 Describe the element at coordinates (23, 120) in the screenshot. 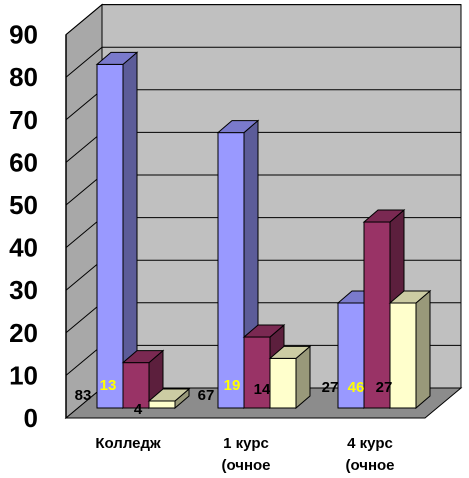

I see `y-tick-label: 70` at that location.